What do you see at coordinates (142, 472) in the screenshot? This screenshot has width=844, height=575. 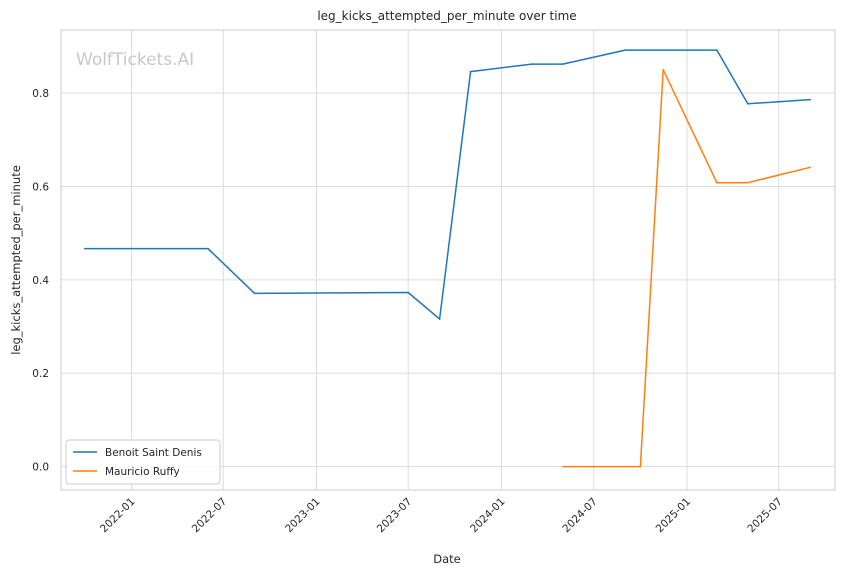 I see `legend-label-mauricio-ruffy: Mauricio Ruffy` at bounding box center [142, 472].